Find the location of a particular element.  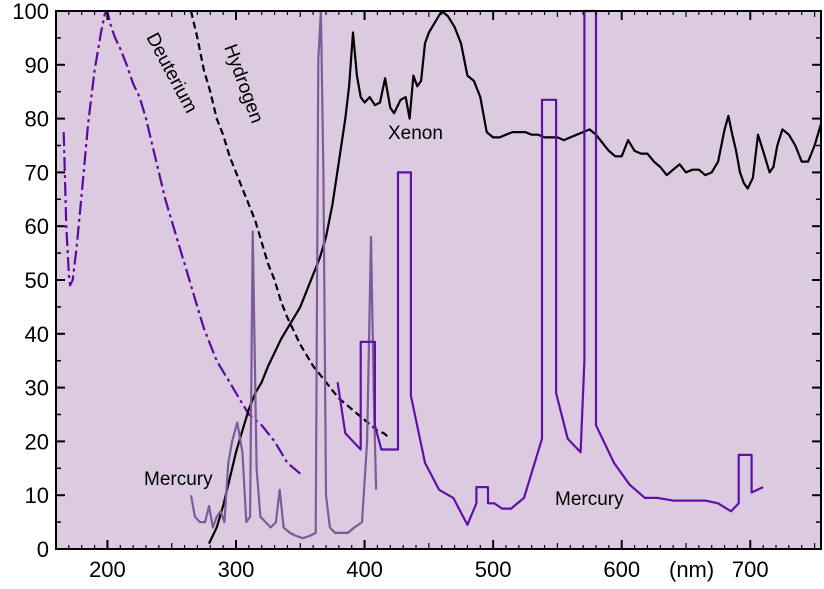

y-tick-label: 80 is located at coordinates (37, 119).